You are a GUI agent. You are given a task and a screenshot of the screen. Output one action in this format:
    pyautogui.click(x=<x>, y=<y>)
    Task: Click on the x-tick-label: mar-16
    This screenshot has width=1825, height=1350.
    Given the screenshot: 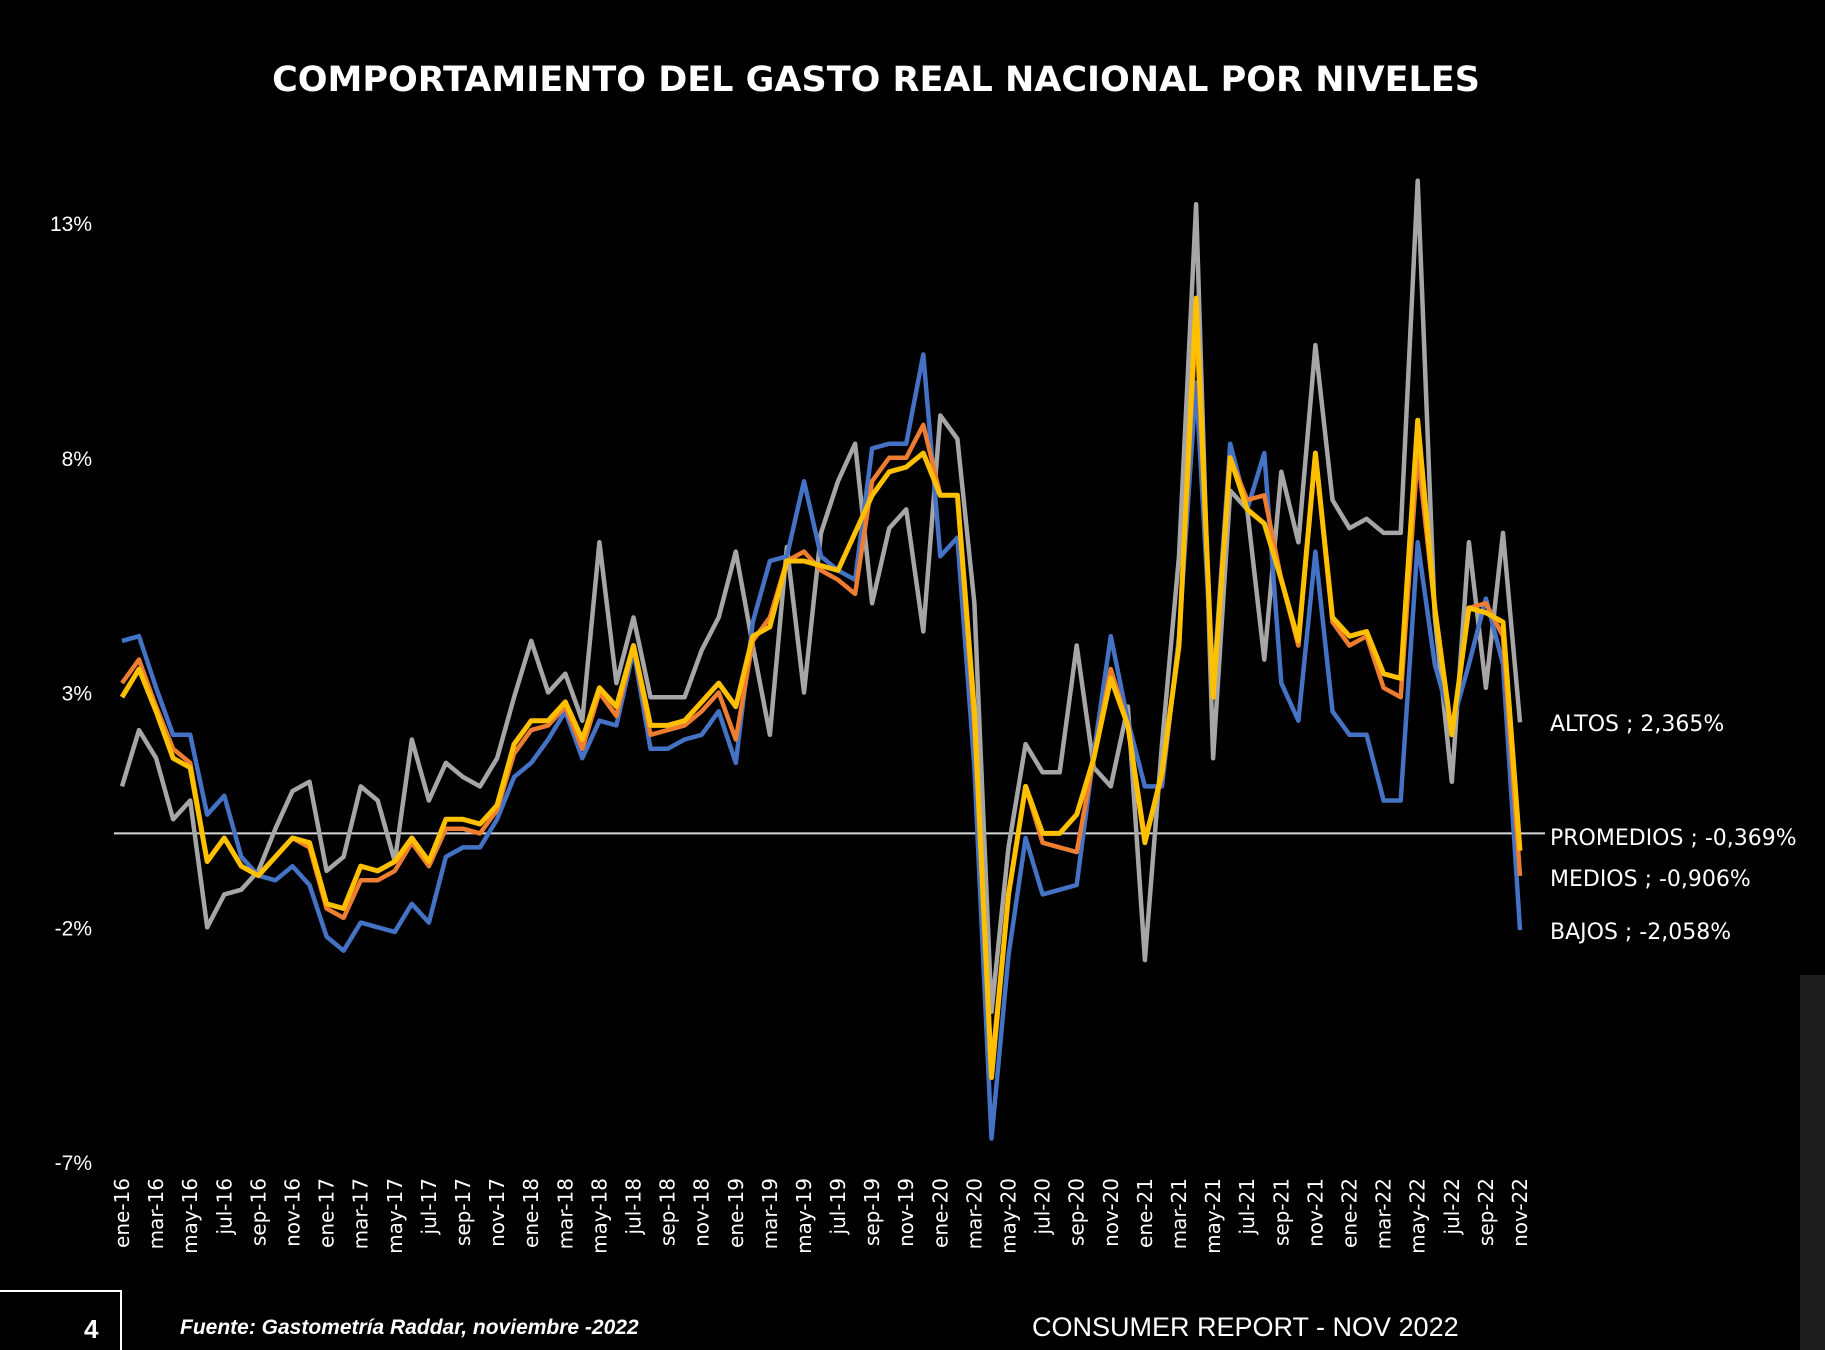 What is the action you would take?
    pyautogui.click(x=156, y=1213)
    